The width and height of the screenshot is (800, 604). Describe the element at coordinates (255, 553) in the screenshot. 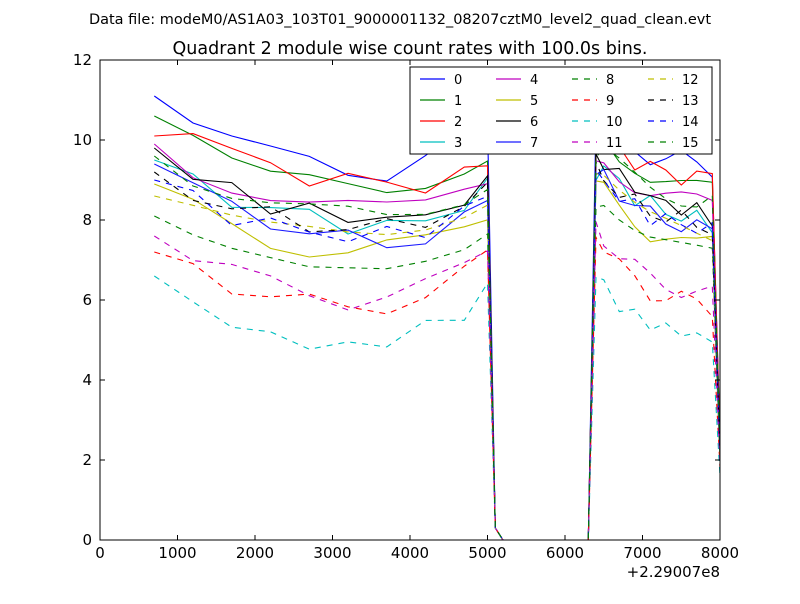

I see `x-tick-label: 2000` at that location.